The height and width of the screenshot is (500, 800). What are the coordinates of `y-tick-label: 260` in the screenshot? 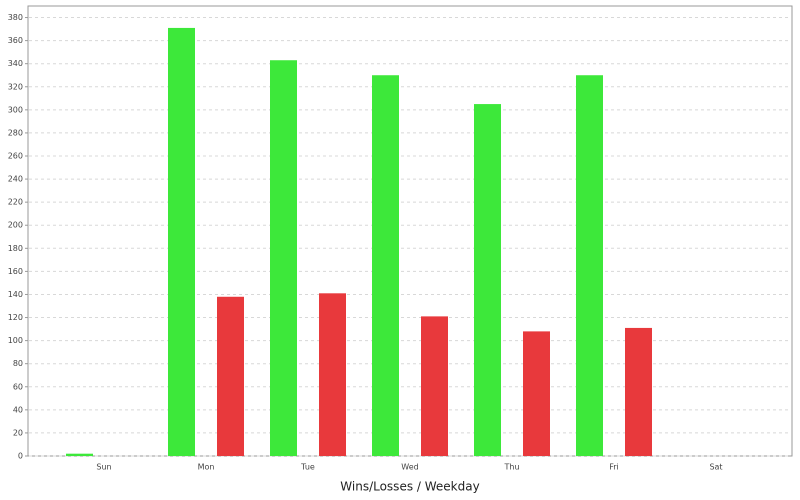 It's located at (15, 156).